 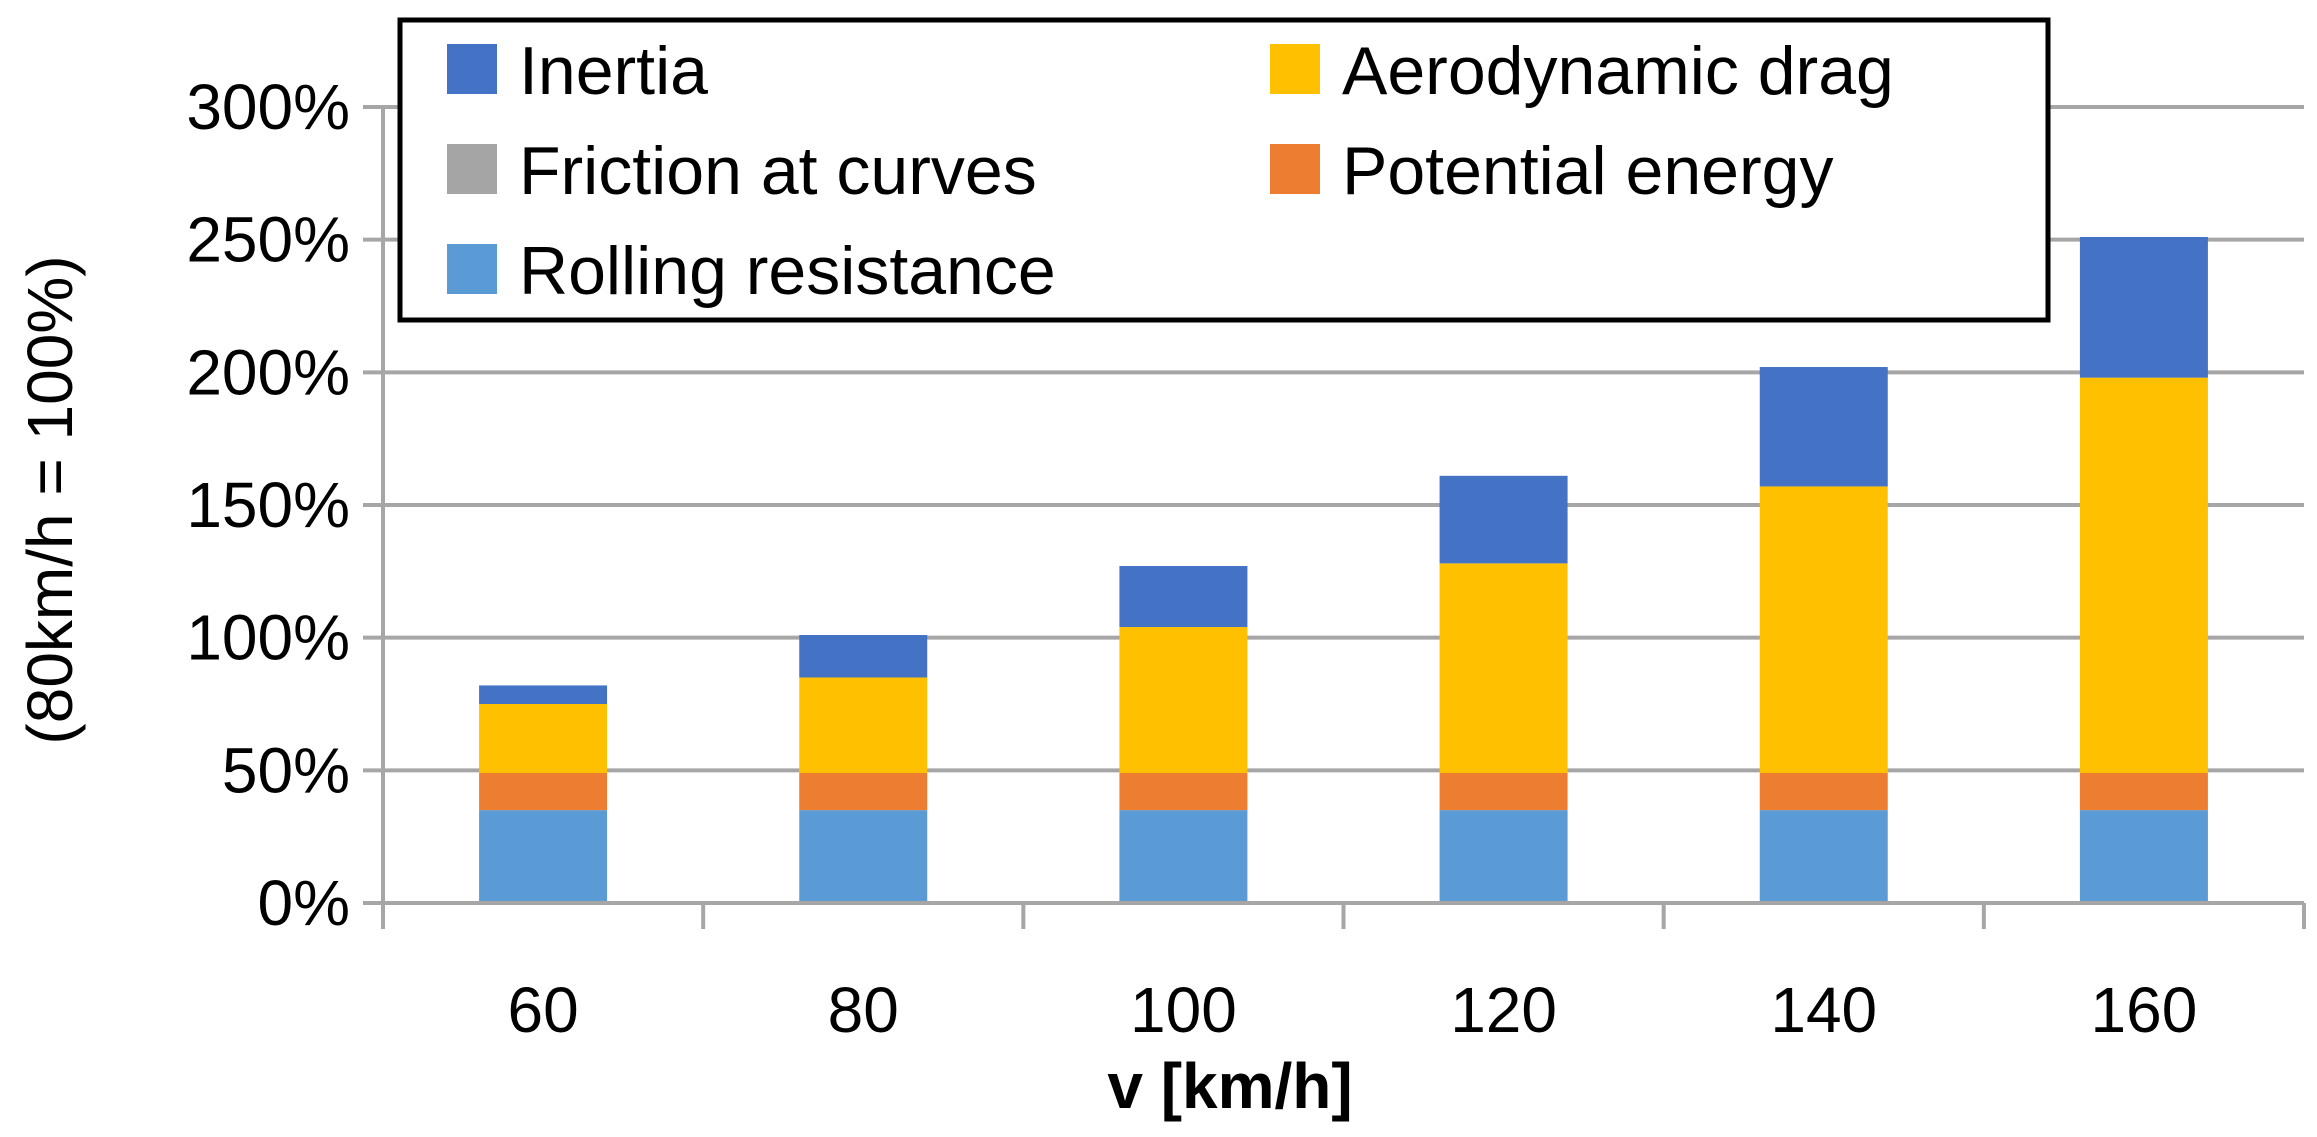 What do you see at coordinates (268, 638) in the screenshot?
I see `y-tick-label: 100%` at bounding box center [268, 638].